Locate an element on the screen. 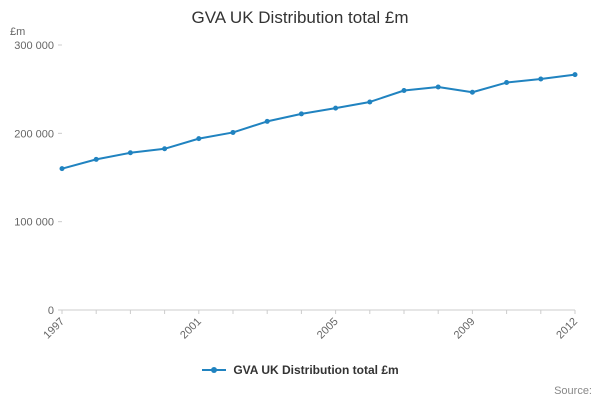 The width and height of the screenshot is (600, 400). chart-title: GVA UK Distribution total £m is located at coordinates (300, 17).